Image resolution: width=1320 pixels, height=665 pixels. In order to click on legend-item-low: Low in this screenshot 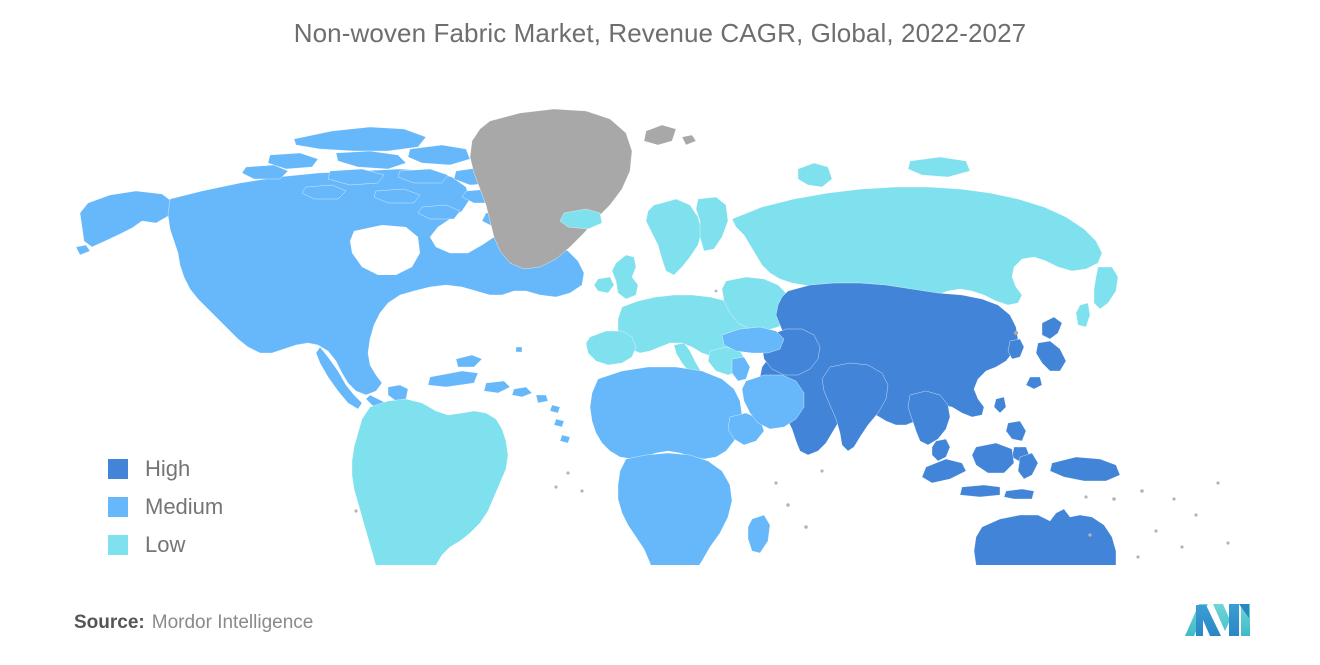, I will do `click(165, 545)`.